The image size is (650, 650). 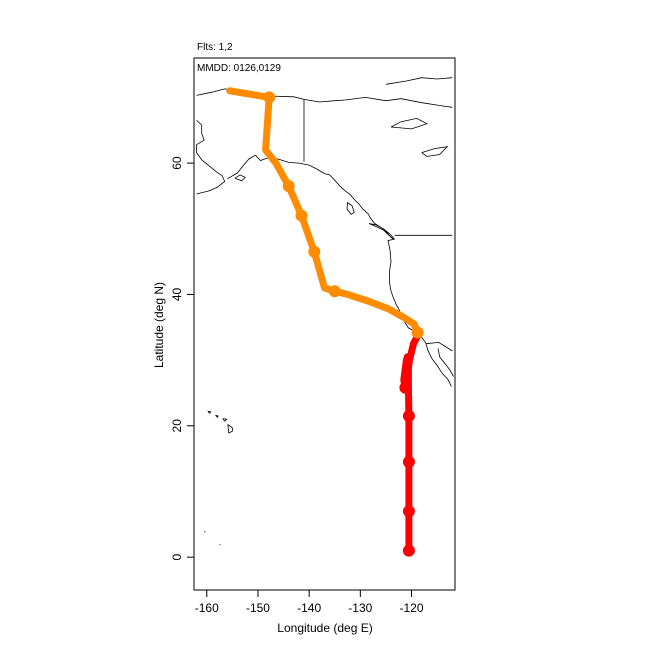 What do you see at coordinates (309, 608) in the screenshot?
I see `x-tick-label: -140` at bounding box center [309, 608].